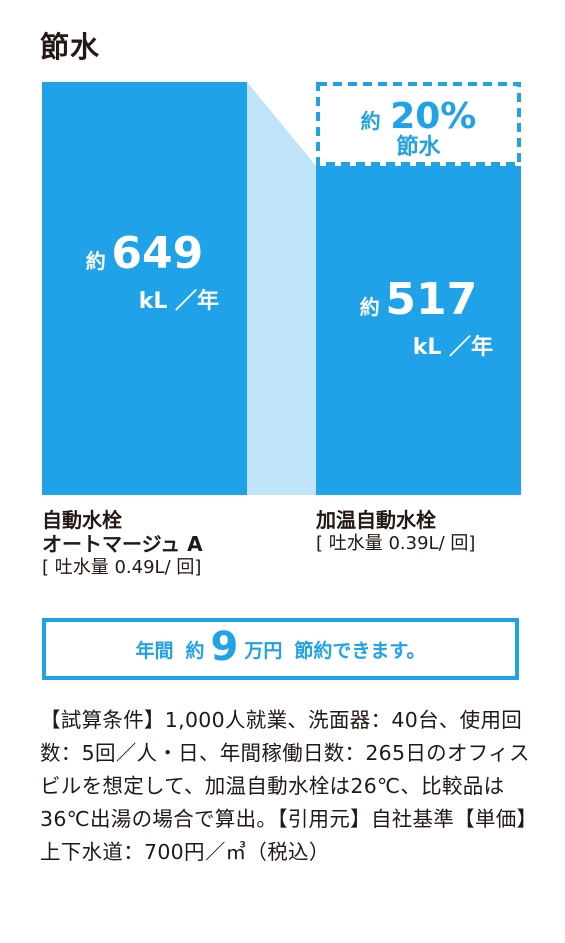  I want to click on bar-value-number-1: 517, so click(431, 299).